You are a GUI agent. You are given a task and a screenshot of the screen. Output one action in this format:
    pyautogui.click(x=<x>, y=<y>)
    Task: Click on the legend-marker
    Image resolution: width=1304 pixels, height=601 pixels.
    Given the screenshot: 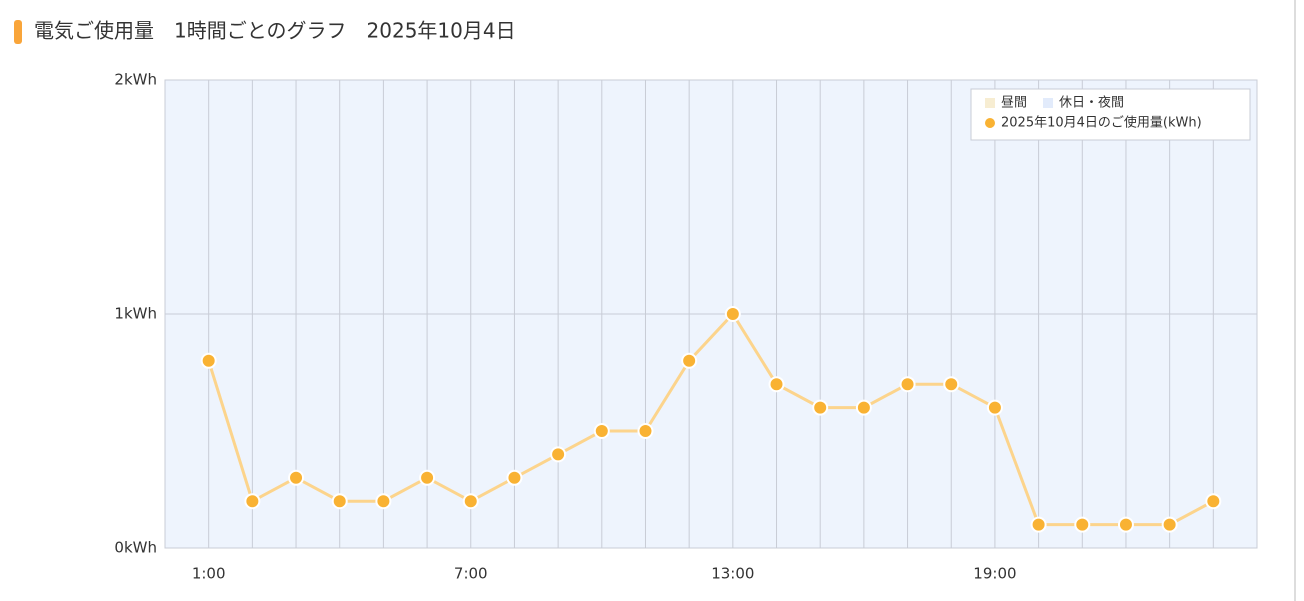 What is the action you would take?
    pyautogui.click(x=990, y=123)
    